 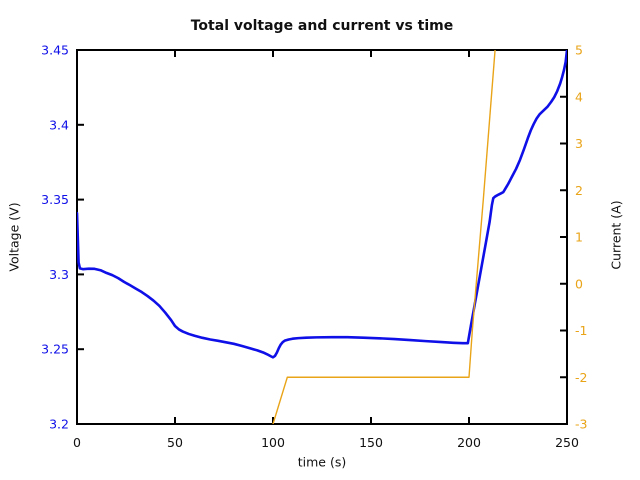 What do you see at coordinates (579, 283) in the screenshot?
I see `y-right-tick-label: 0` at bounding box center [579, 283].